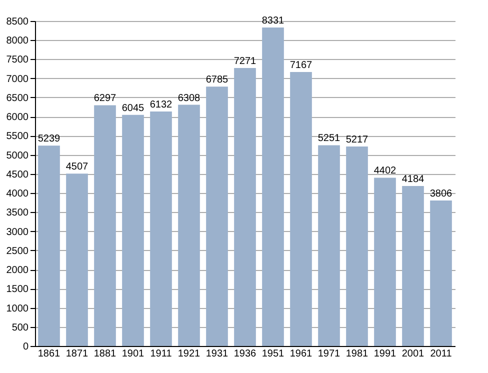 Image resolution: width=488 pixels, height=373 pixels. I want to click on y-tick-label: 0, so click(25, 347).